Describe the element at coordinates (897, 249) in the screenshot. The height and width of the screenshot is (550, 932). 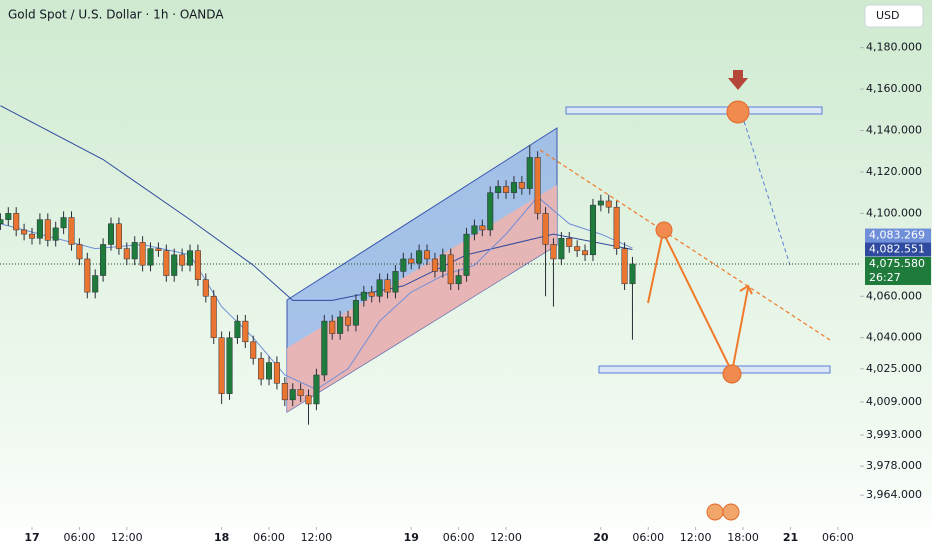
I see `price-label-text: 4,082.551` at that location.